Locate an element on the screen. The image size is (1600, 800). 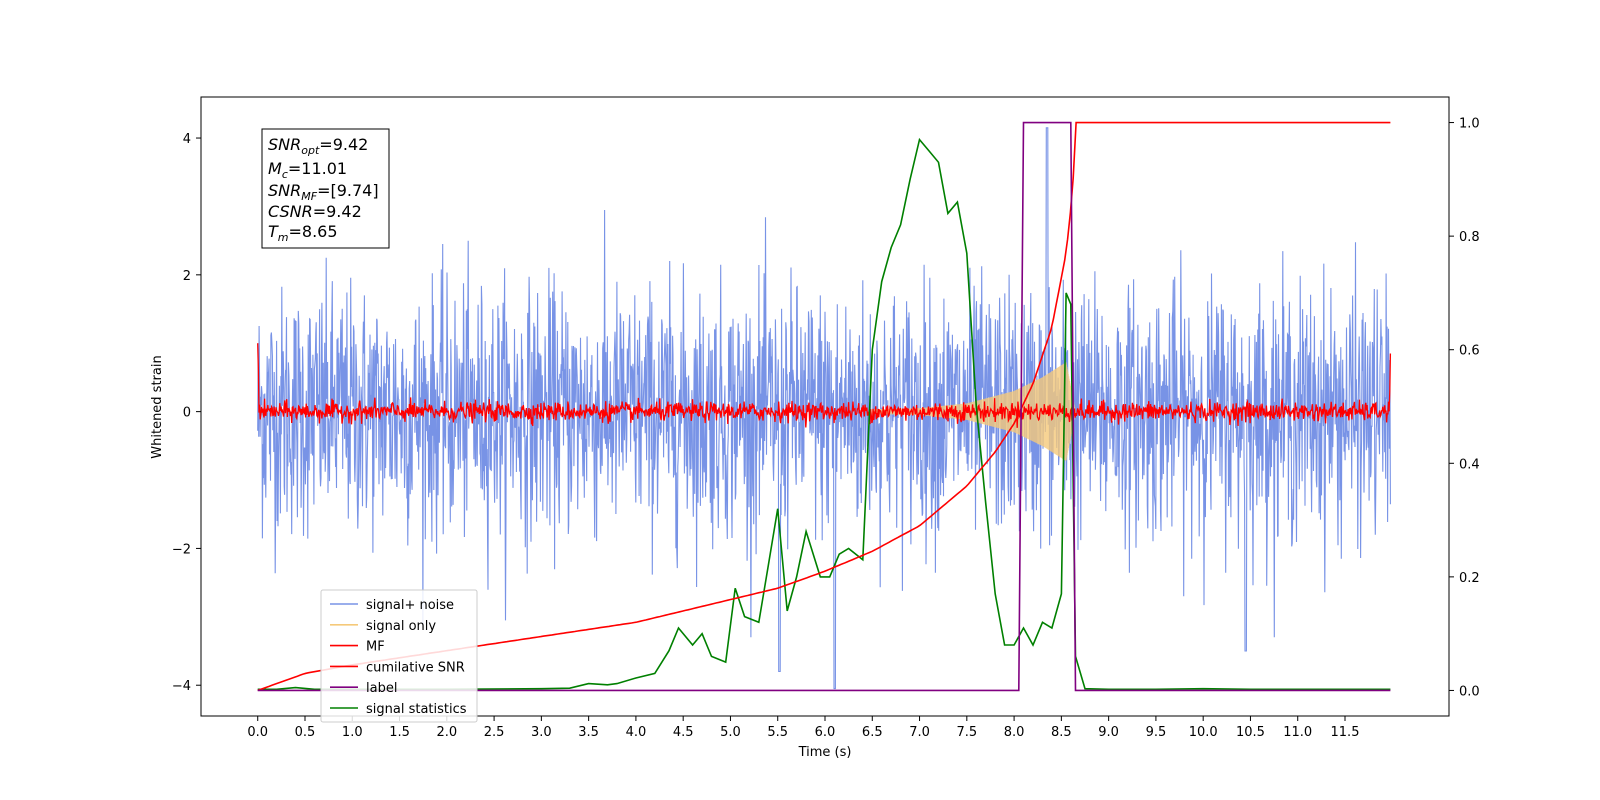
legend-entry-label: signal statistics is located at coordinates (416, 709).